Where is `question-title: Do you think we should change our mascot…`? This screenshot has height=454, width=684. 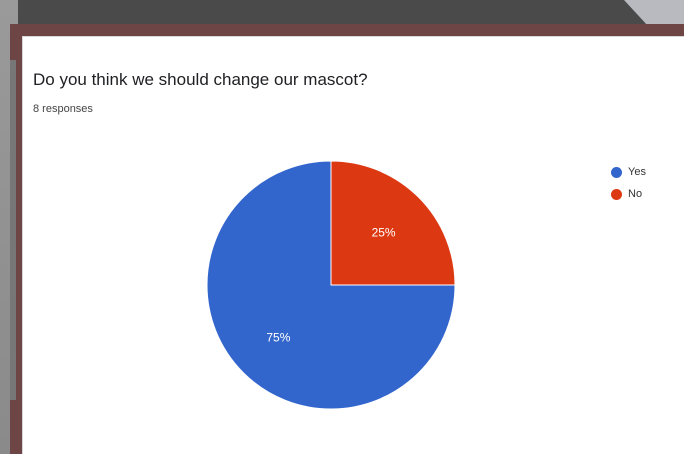 question-title: Do you think we should change our mascot… is located at coordinates (200, 79).